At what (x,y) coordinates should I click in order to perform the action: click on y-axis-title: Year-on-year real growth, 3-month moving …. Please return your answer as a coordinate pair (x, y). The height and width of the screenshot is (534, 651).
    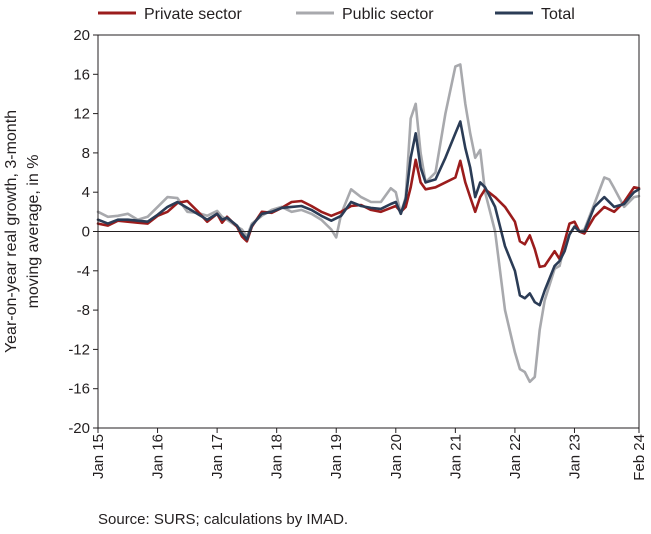
    Looking at the image, I should click on (22, 231).